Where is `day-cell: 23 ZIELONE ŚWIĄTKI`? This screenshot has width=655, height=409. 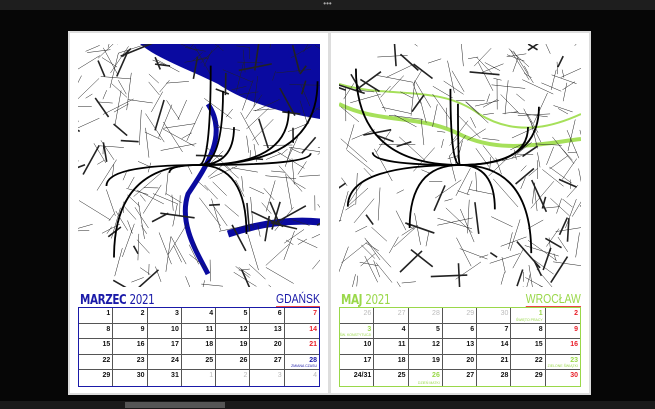 day-cell: 23 ZIELONE ŚWIĄTKI is located at coordinates (562, 363).